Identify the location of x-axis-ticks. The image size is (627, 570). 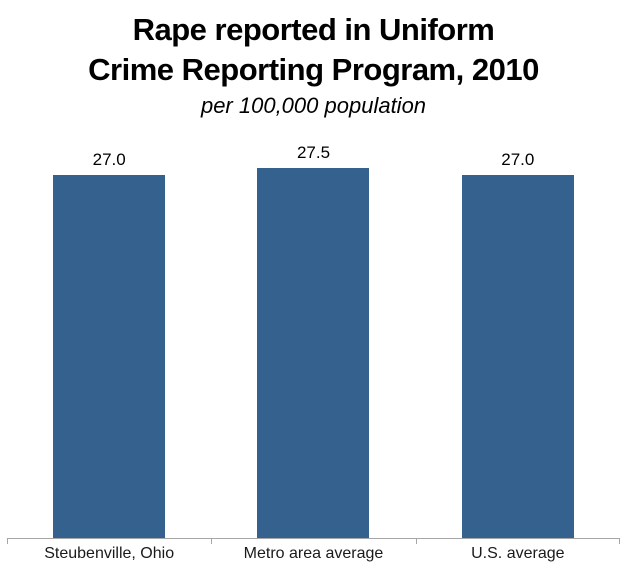
(313, 541).